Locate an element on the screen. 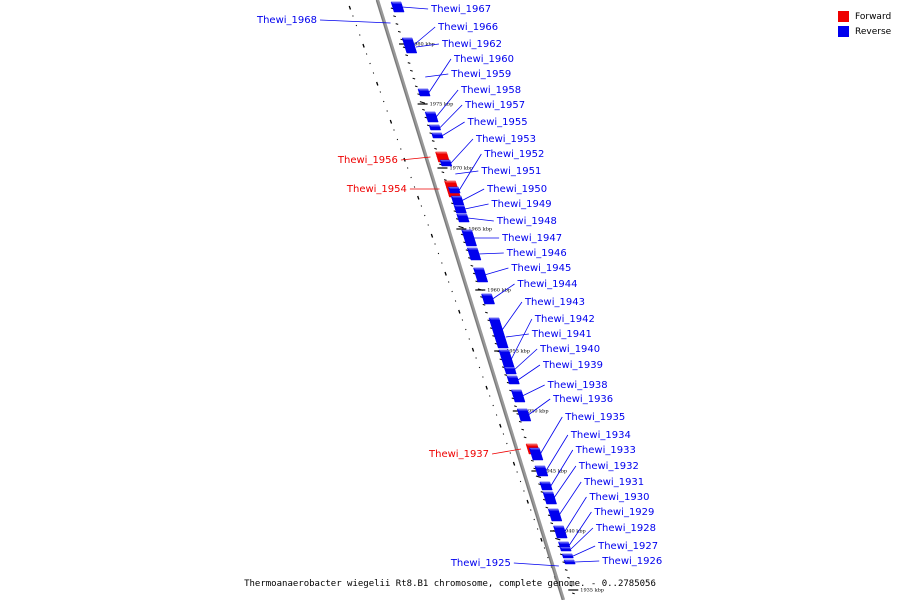 The height and width of the screenshot is (600, 900). gene-feature: Thewi_1953 is located at coordinates (487, 150).